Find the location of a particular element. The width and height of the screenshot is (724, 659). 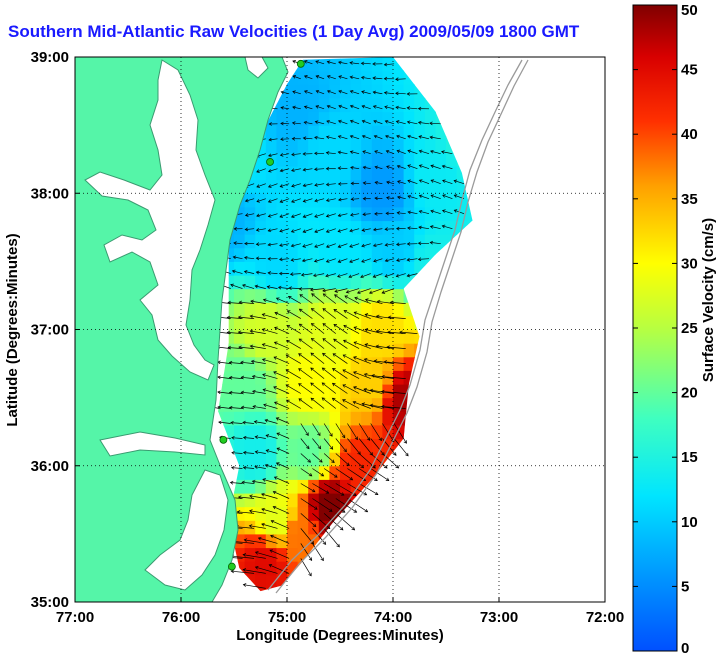

colorbar-tick-label: 30 is located at coordinates (689, 263).